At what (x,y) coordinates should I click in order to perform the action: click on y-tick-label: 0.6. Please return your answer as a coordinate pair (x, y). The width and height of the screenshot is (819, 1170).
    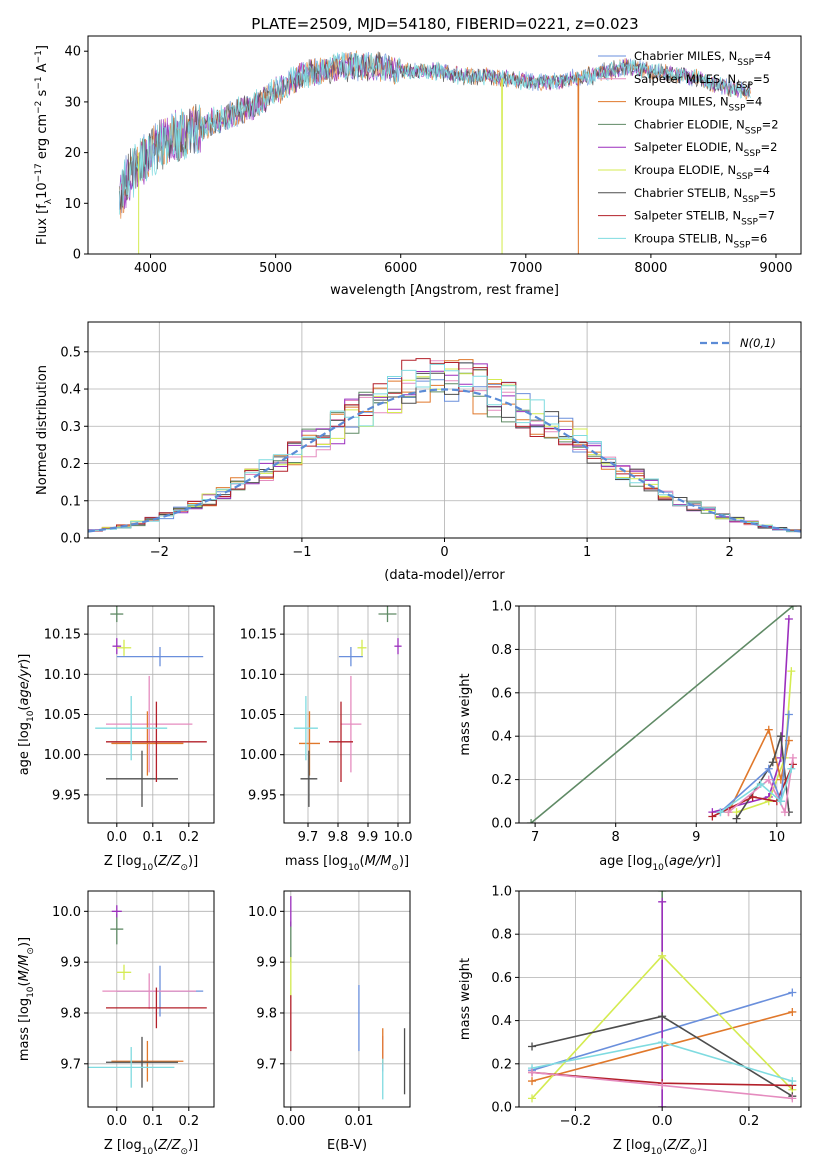
    Looking at the image, I should click on (501, 978).